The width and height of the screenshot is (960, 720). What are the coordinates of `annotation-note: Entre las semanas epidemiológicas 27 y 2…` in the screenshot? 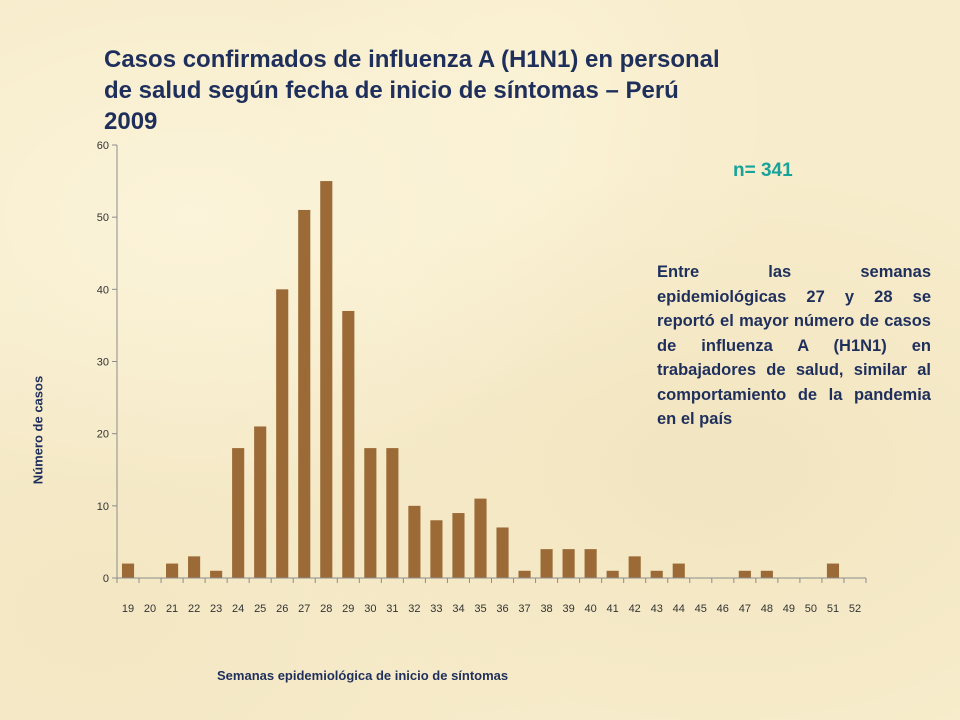 It's located at (794, 345).